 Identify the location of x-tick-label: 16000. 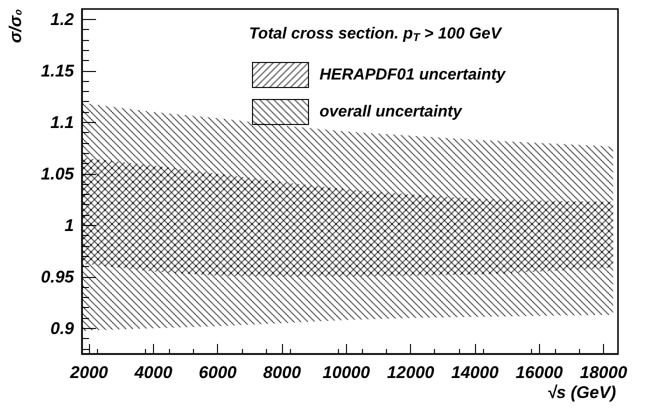
(540, 372).